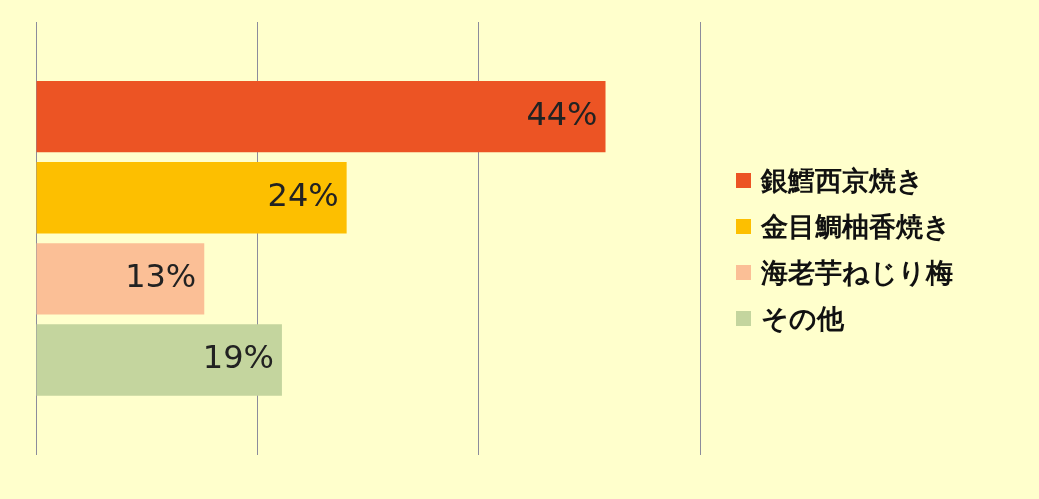  What do you see at coordinates (562, 113) in the screenshot?
I see `data-label: 44%` at bounding box center [562, 113].